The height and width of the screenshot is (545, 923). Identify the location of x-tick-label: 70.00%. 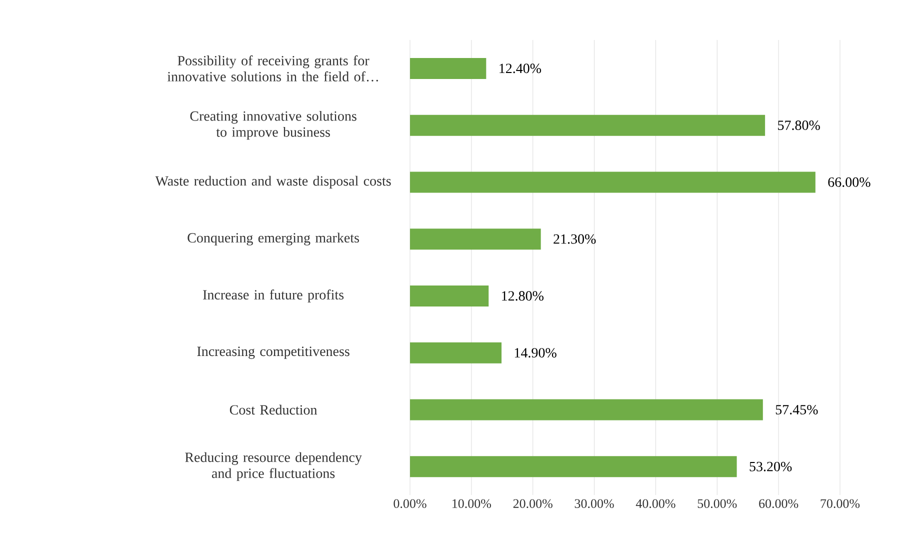
(840, 503).